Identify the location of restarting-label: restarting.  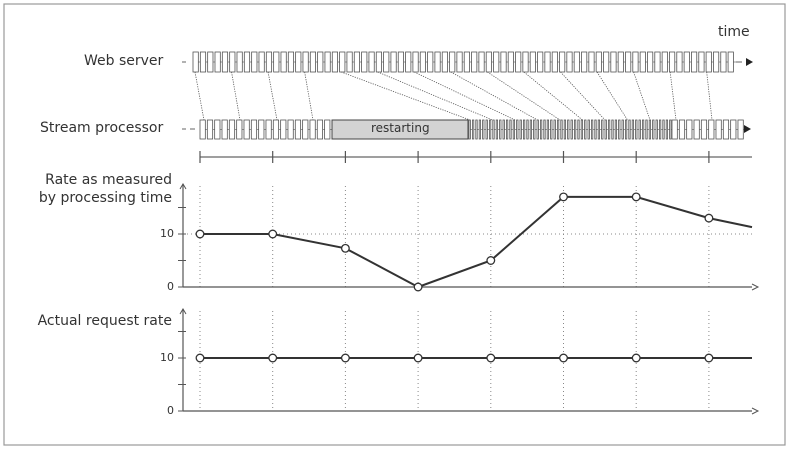
(400, 128).